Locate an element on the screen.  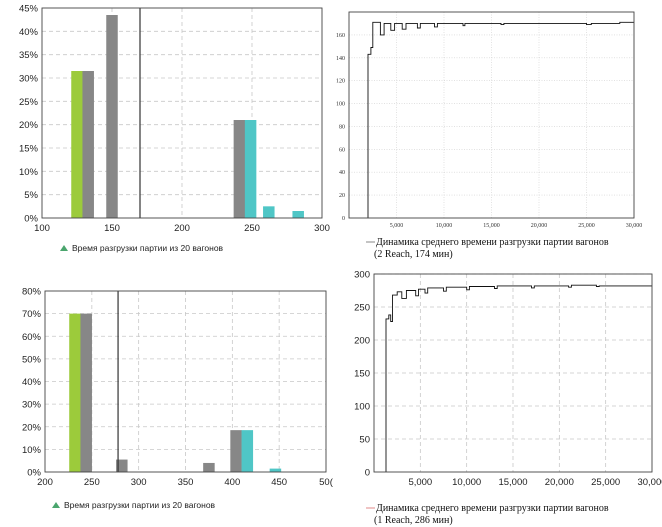
x-tick-label: 400 is located at coordinates (232, 482).